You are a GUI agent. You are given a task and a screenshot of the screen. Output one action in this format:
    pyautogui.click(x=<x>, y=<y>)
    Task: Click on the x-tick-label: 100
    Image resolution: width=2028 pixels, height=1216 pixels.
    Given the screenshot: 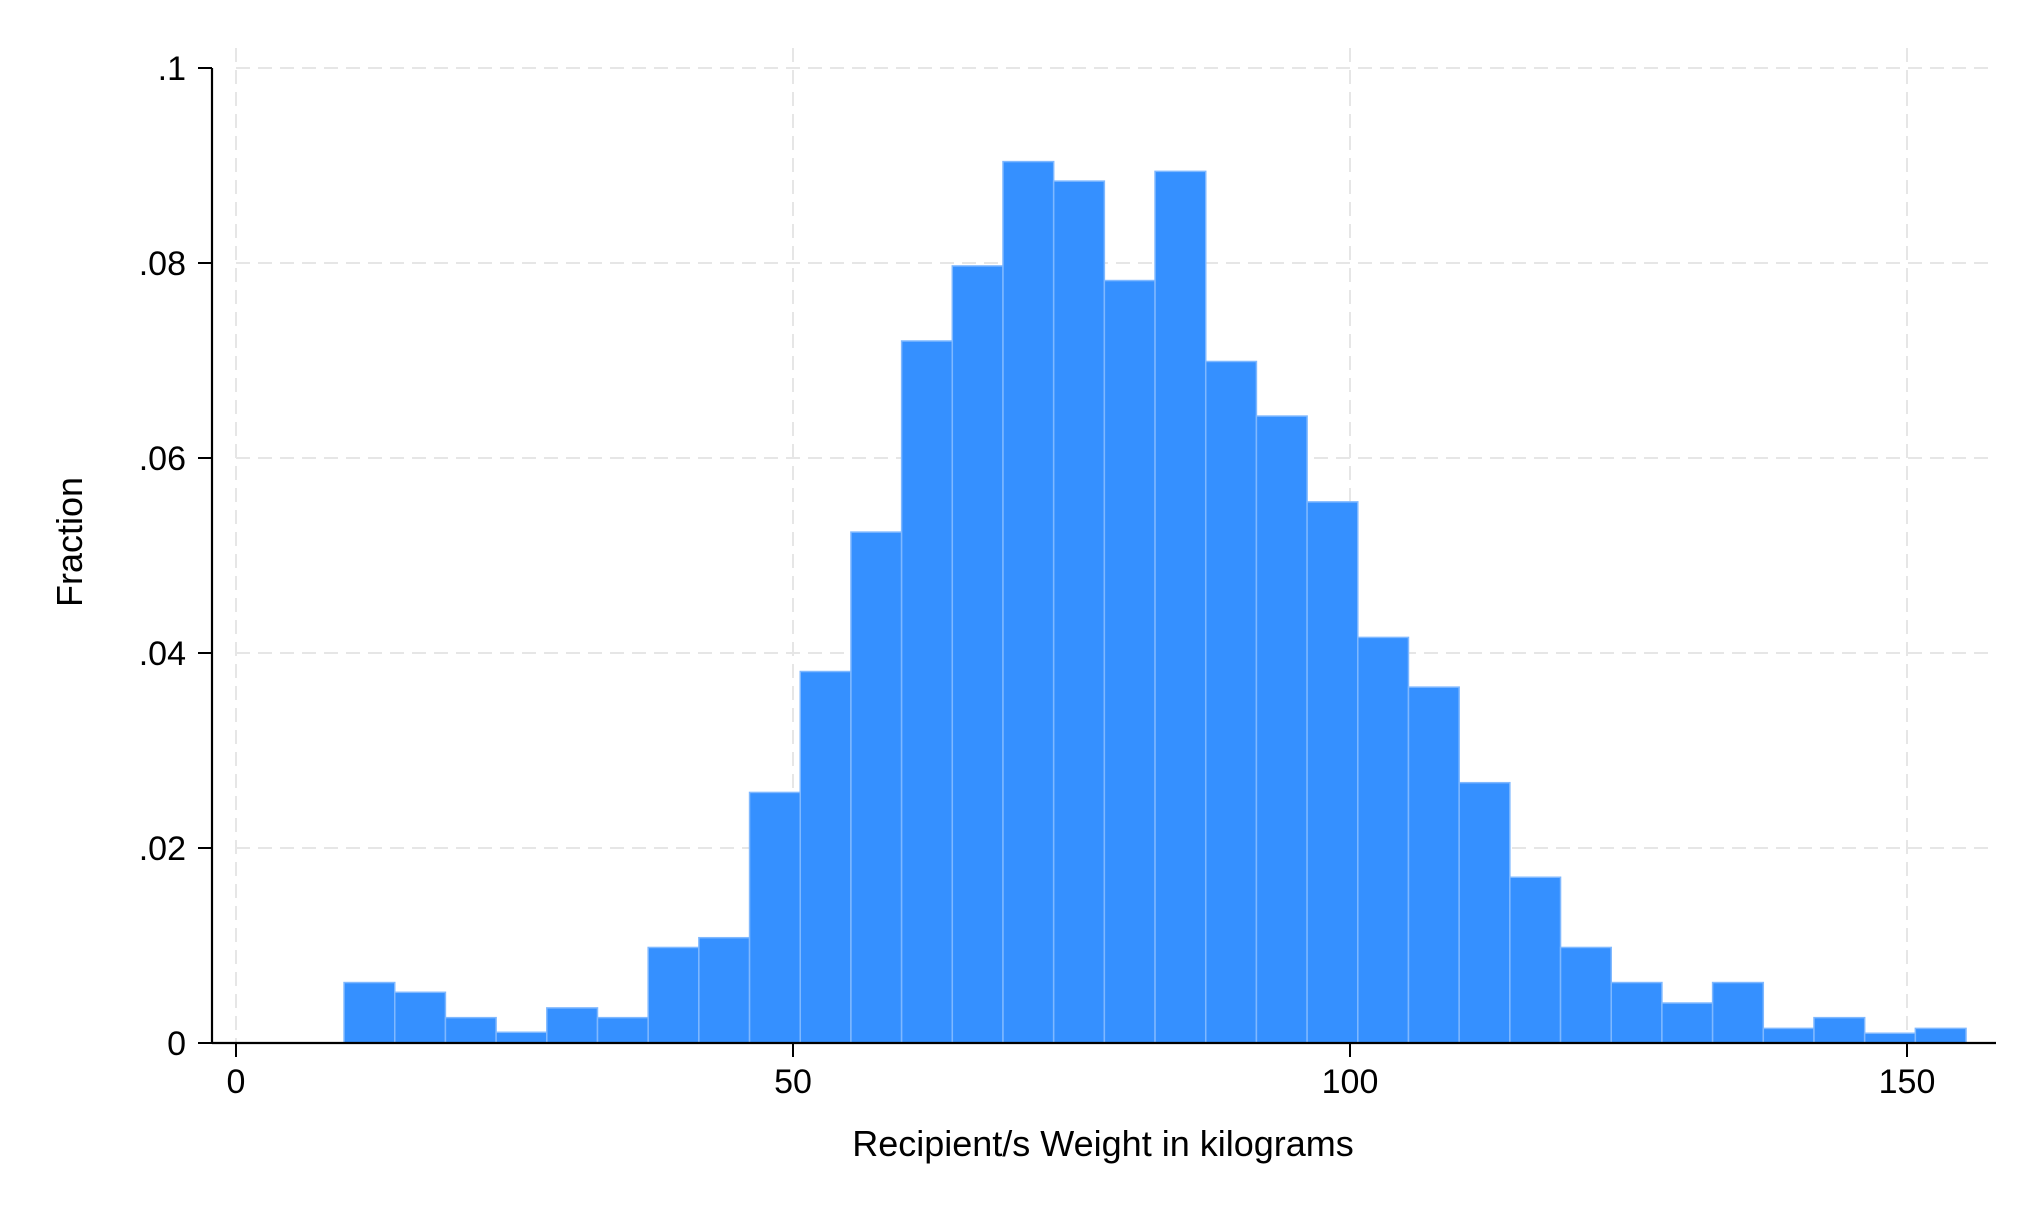 What is the action you would take?
    pyautogui.click(x=1350, y=1082)
    